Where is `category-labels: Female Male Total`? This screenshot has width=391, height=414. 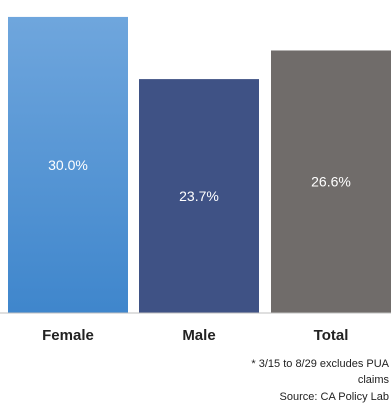
category-labels: Female Male Total is located at coordinates (195, 335).